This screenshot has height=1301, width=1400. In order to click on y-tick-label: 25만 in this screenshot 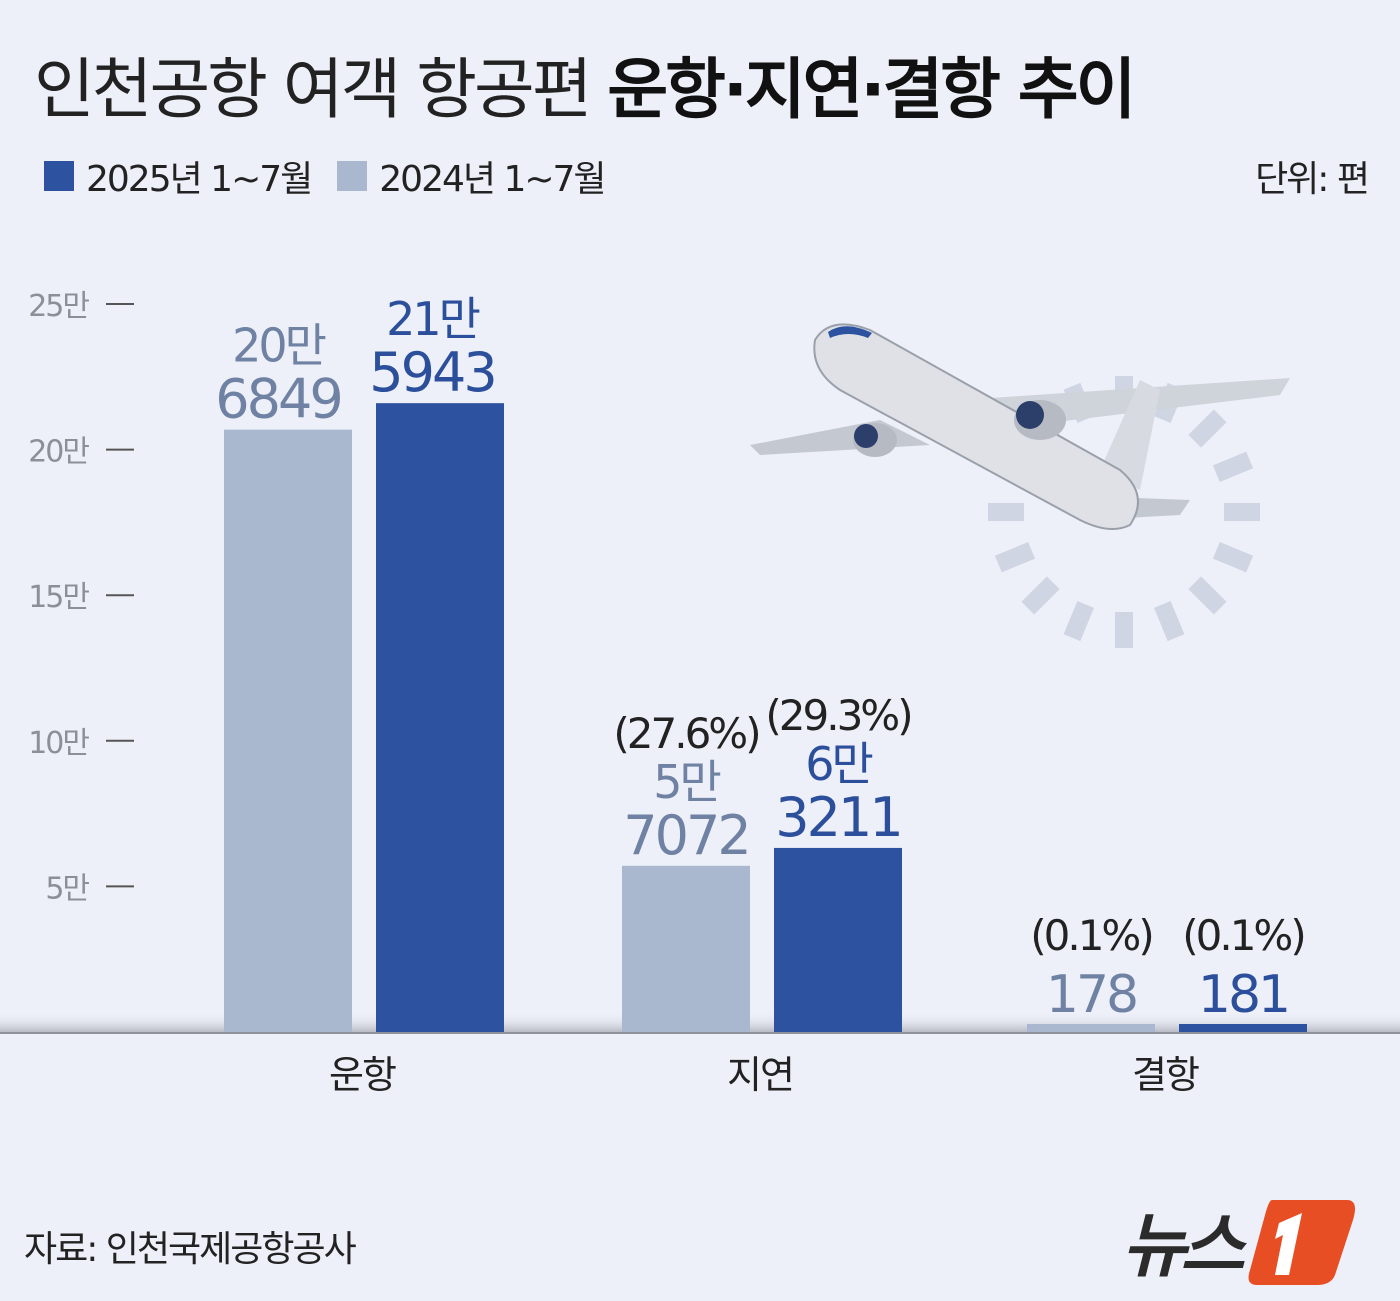, I will do `click(58, 306)`.